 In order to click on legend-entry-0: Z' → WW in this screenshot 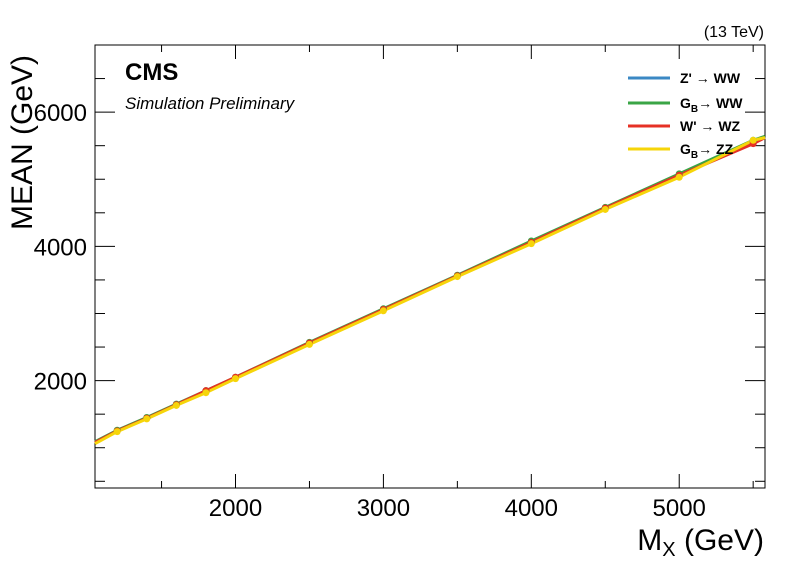, I will do `click(710, 78)`.